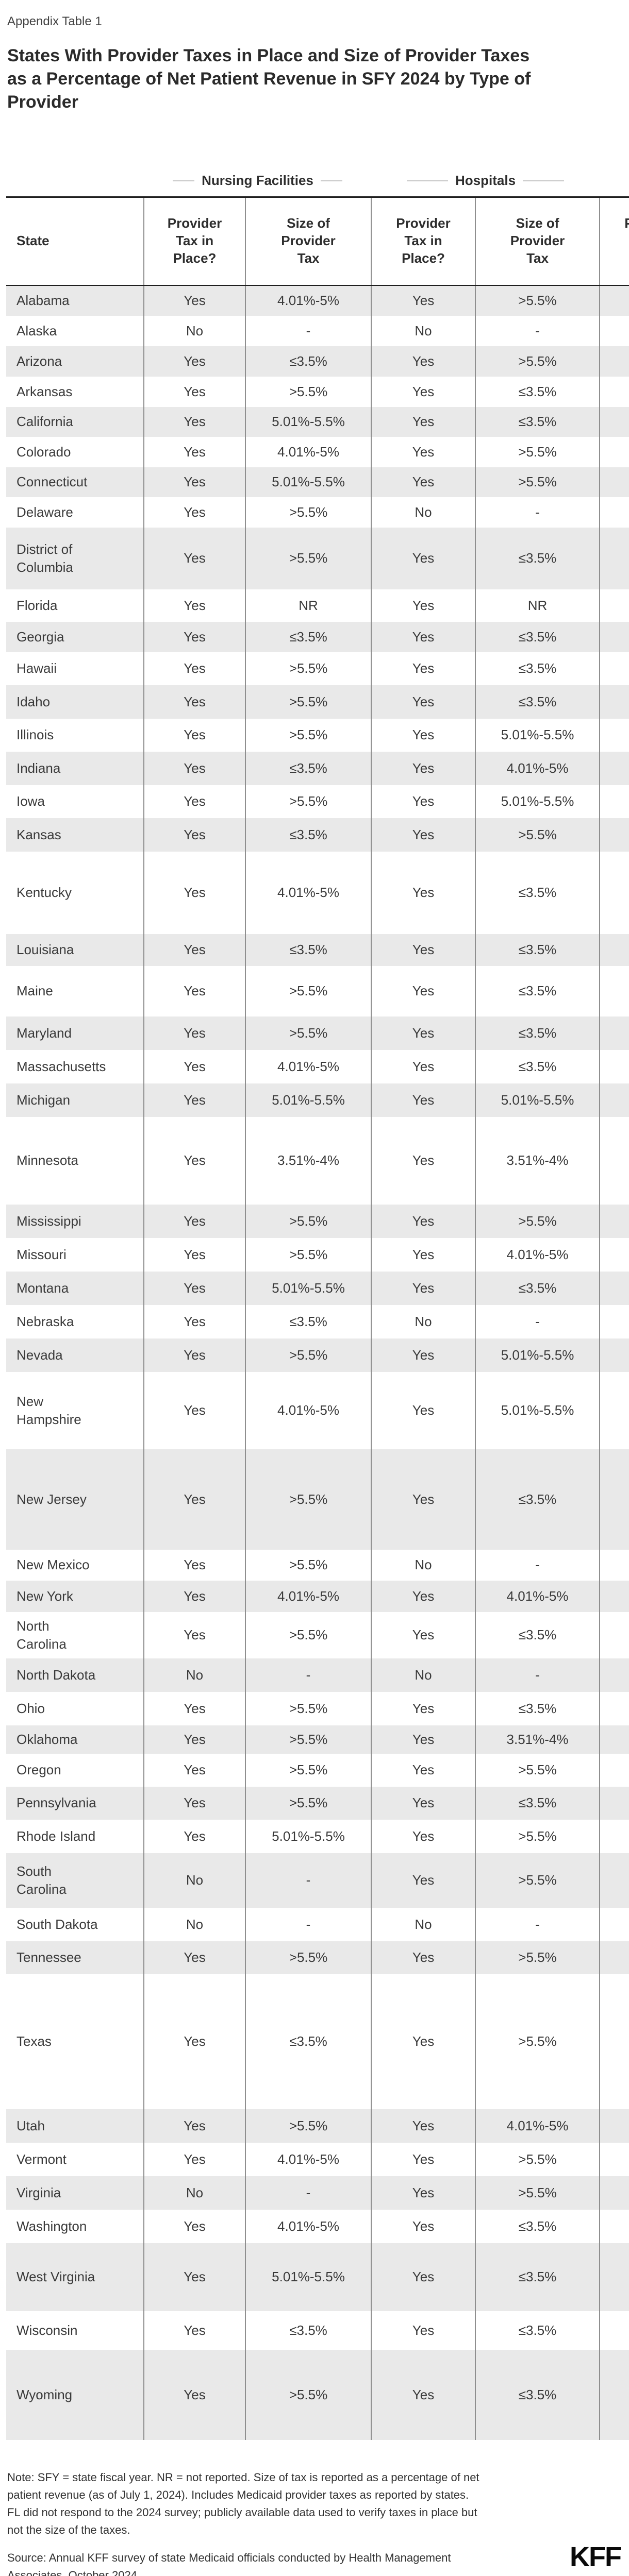 The height and width of the screenshot is (2576, 629). Describe the element at coordinates (31, 2125) in the screenshot. I see `cell-state: Utah` at that location.